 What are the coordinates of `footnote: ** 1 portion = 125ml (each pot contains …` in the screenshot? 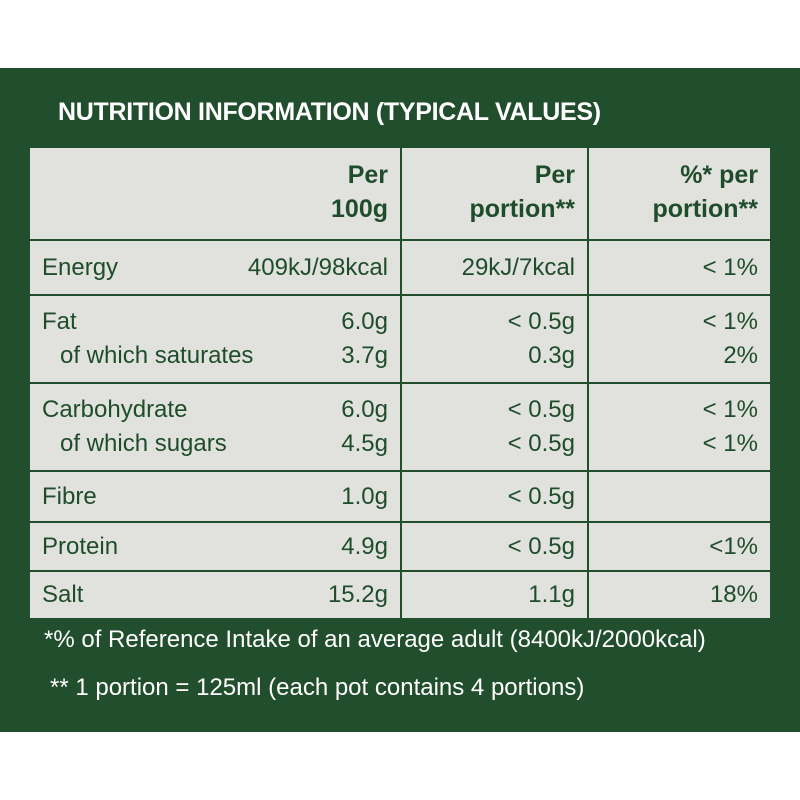 It's located at (317, 687).